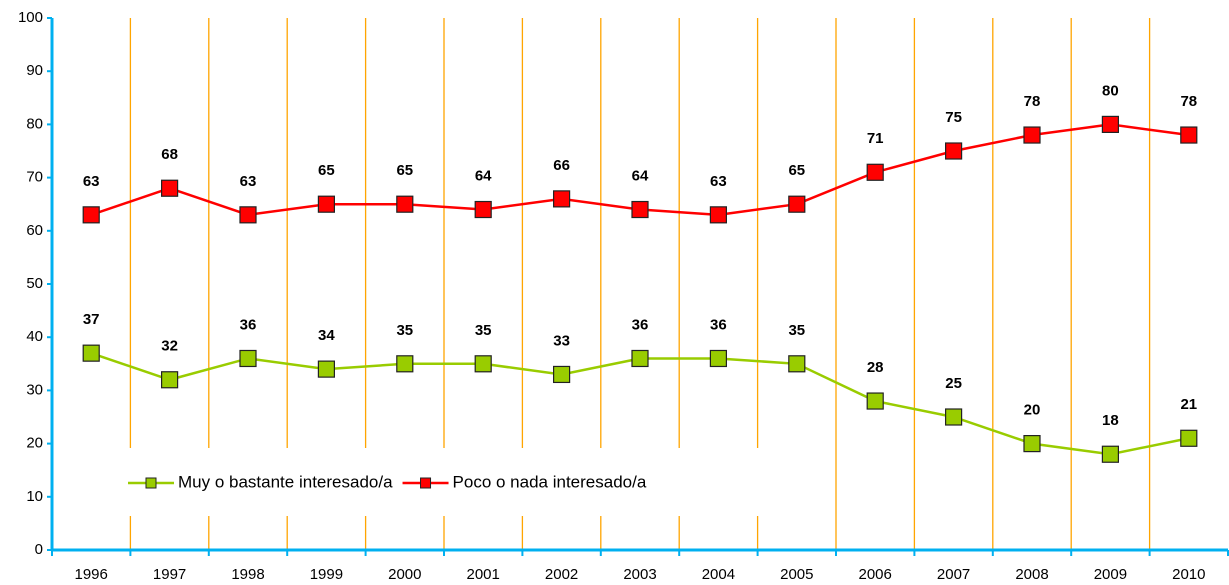  Describe the element at coordinates (34, 336) in the screenshot. I see `y-tick-label: 40` at that location.